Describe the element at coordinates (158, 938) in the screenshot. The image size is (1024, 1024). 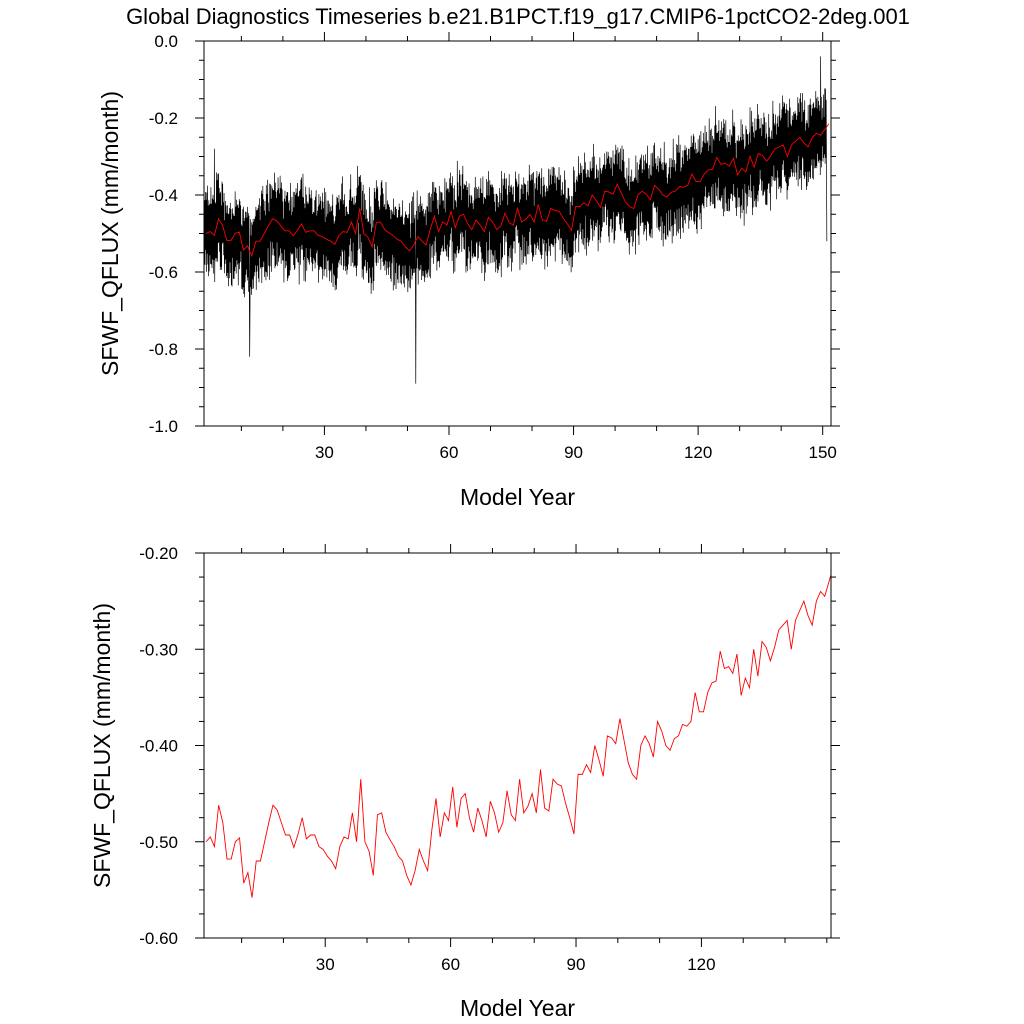
I see `y-tick-label: -0.60` at that location.